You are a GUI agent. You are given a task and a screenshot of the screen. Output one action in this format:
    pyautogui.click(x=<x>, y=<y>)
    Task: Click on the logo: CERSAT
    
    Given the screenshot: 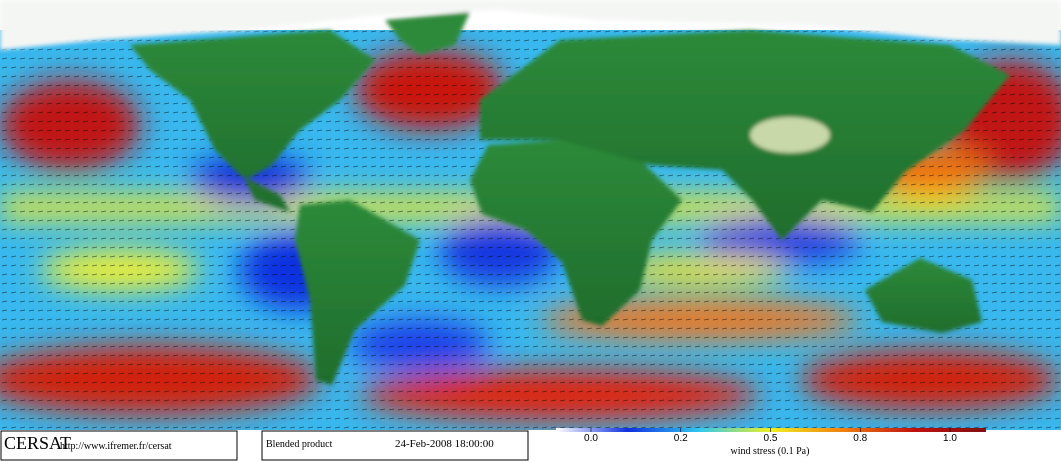 What is the action you would take?
    pyautogui.click(x=37, y=443)
    